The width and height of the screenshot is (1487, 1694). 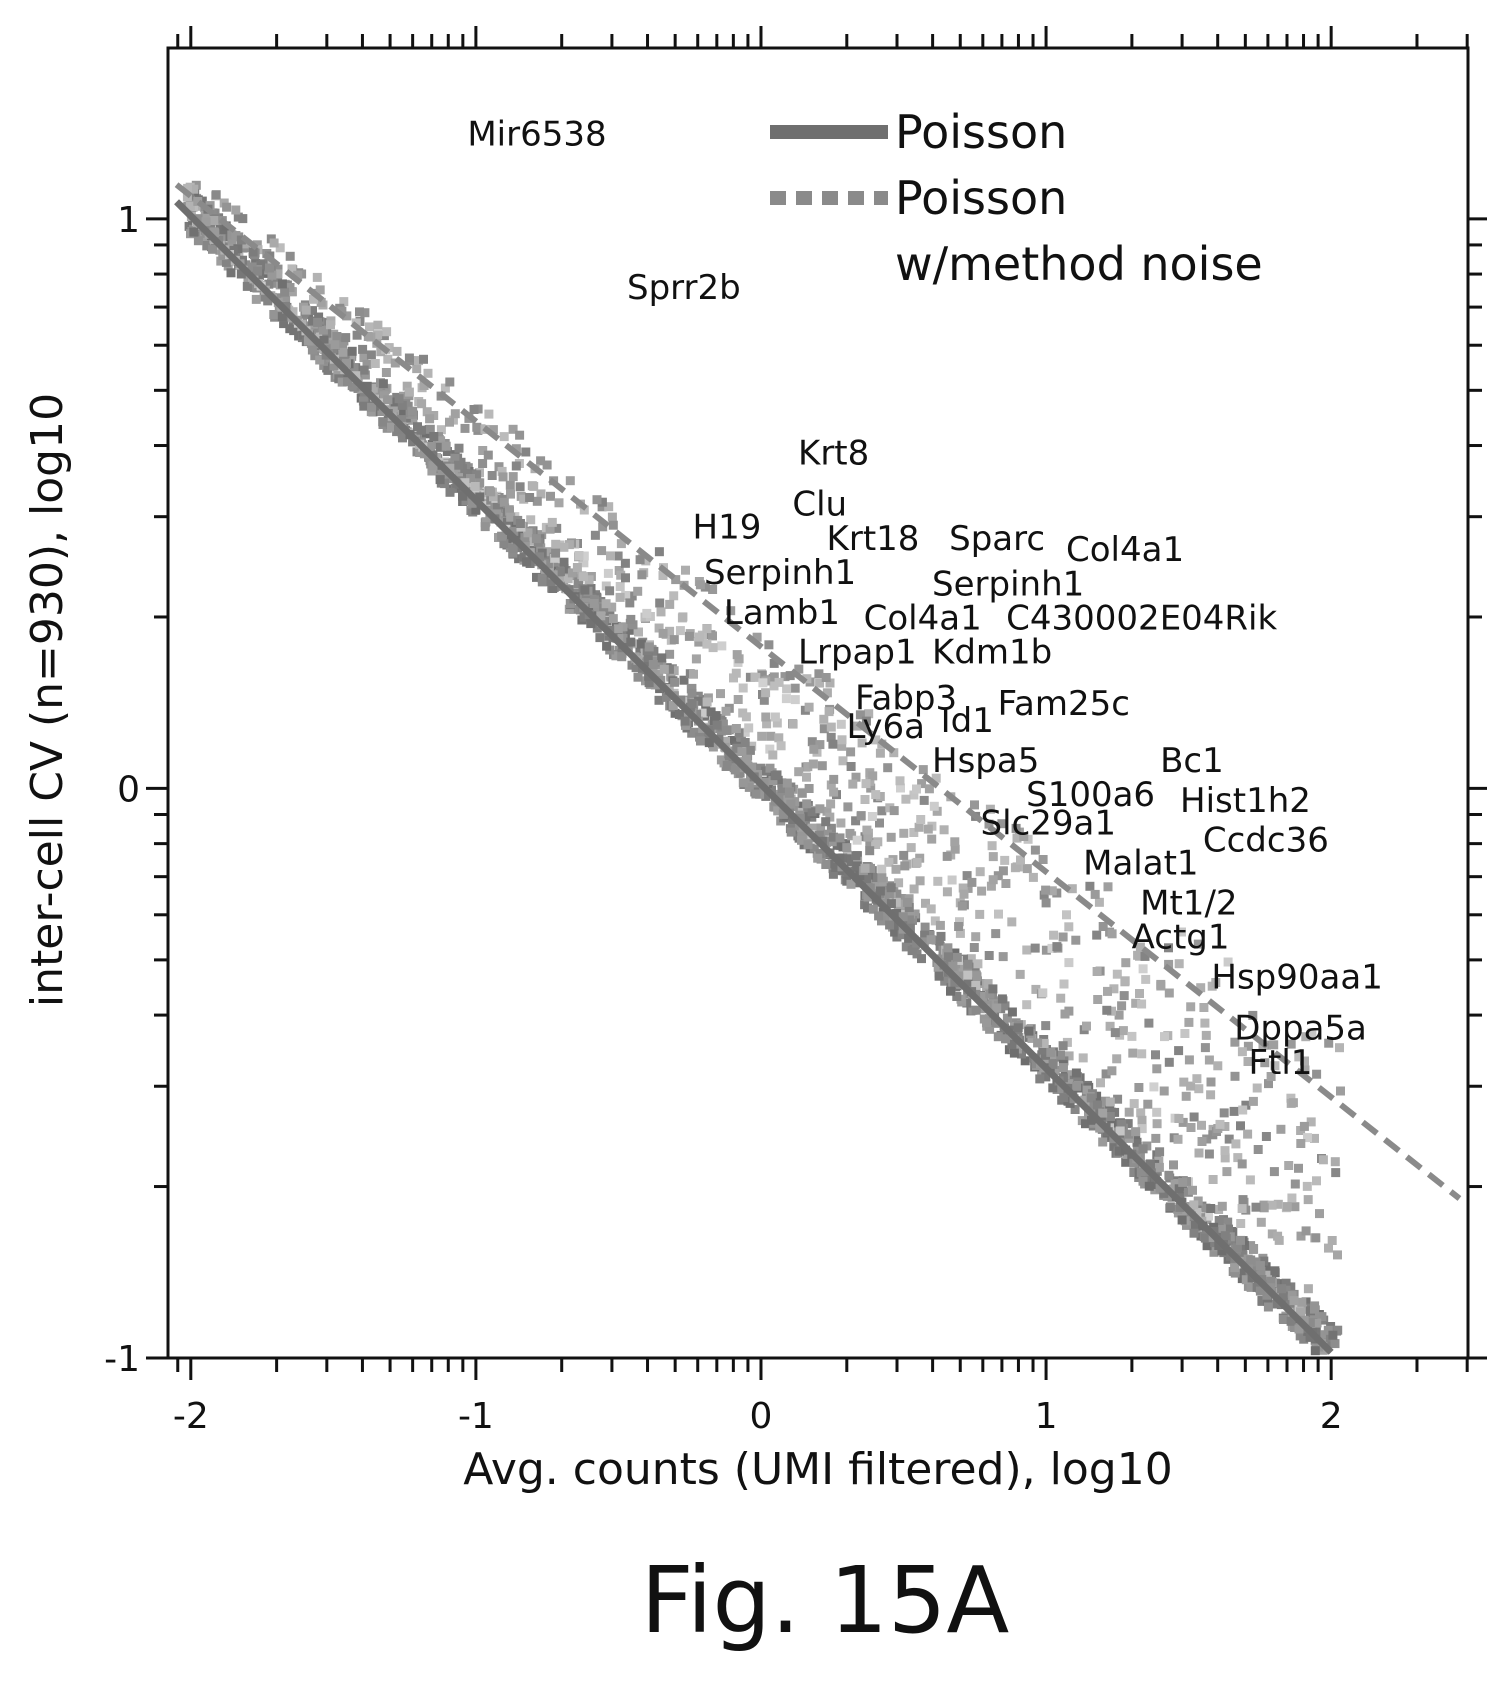 What do you see at coordinates (886, 727) in the screenshot?
I see `gene-label: Ly6a` at bounding box center [886, 727].